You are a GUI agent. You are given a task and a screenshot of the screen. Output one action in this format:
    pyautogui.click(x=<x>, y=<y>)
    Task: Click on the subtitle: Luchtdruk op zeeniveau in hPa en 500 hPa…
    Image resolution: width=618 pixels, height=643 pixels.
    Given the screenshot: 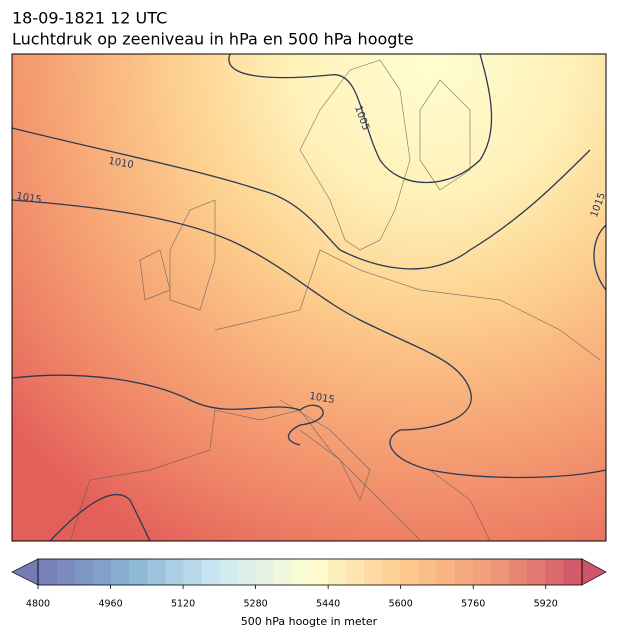 What is the action you would take?
    pyautogui.click(x=213, y=39)
    